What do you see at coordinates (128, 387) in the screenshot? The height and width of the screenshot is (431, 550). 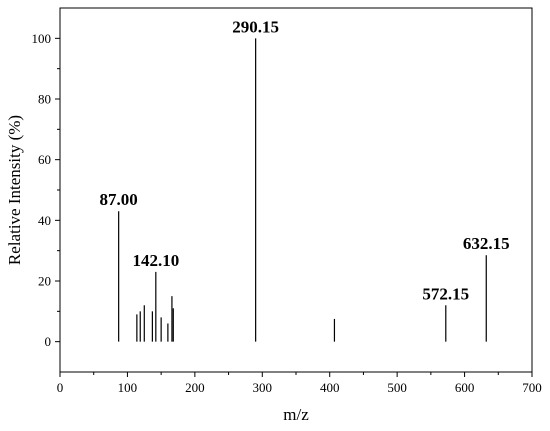 I see `x-tick-label: 100` at bounding box center [128, 387].